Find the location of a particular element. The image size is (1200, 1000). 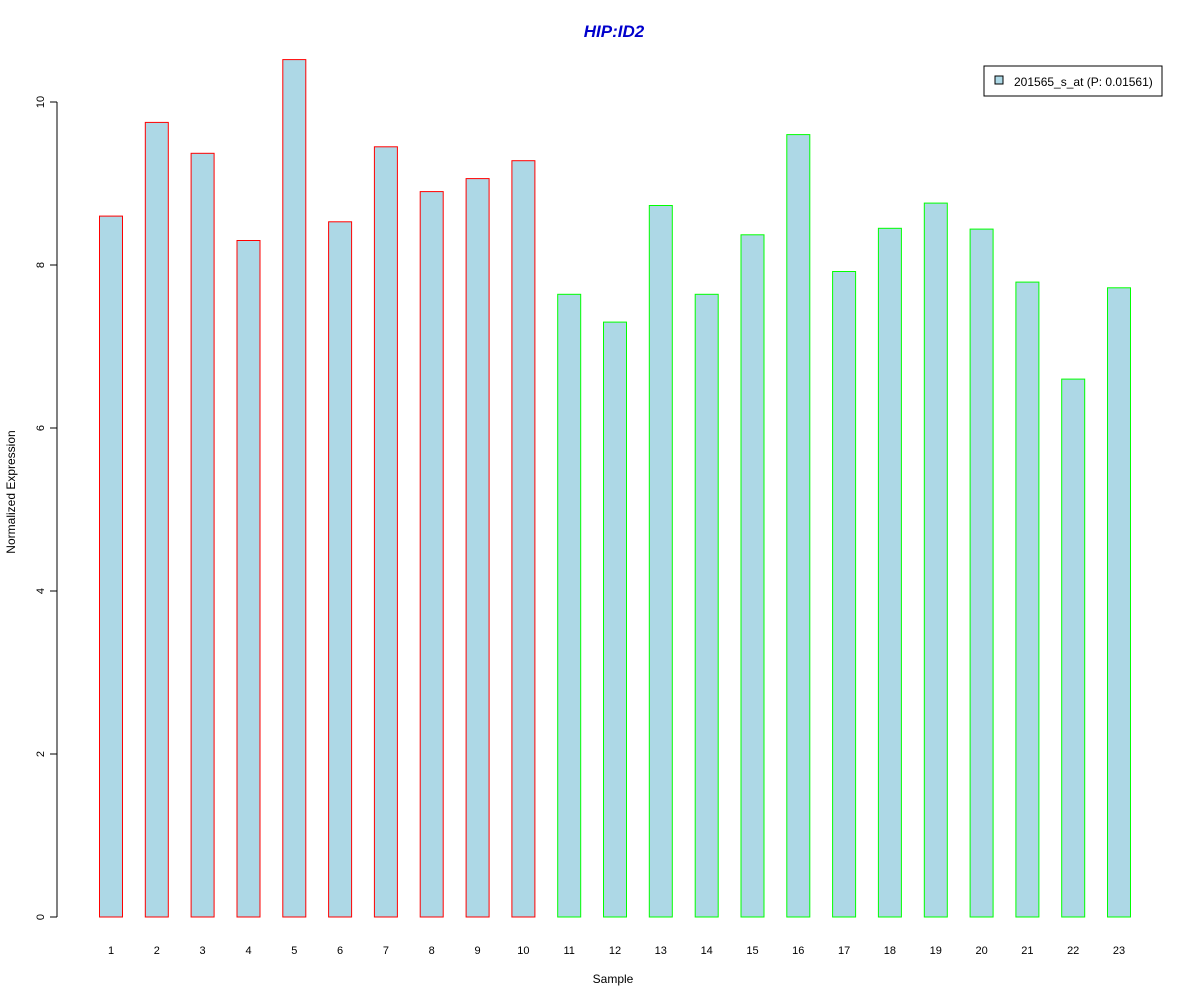

x-tick-label: 20 is located at coordinates (981, 951).